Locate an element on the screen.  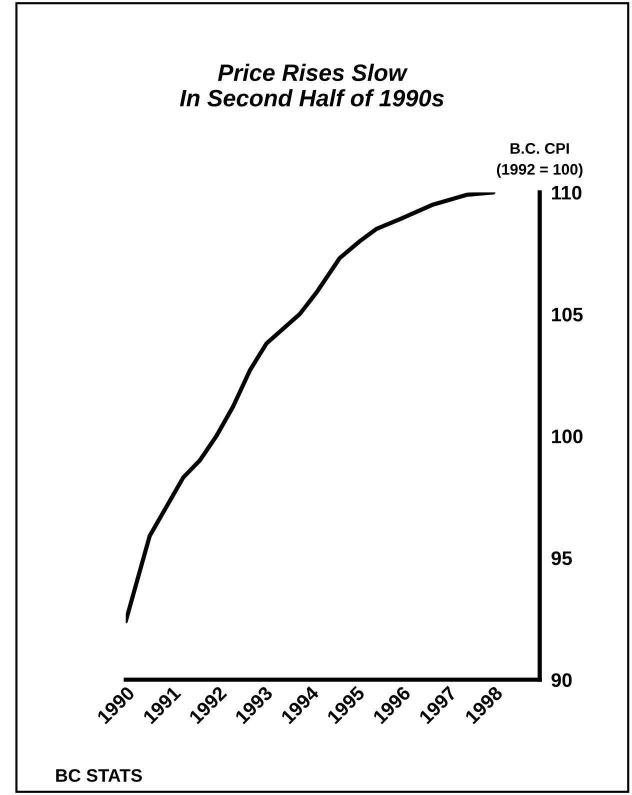
y-tick-label: 110 is located at coordinates (567, 193).